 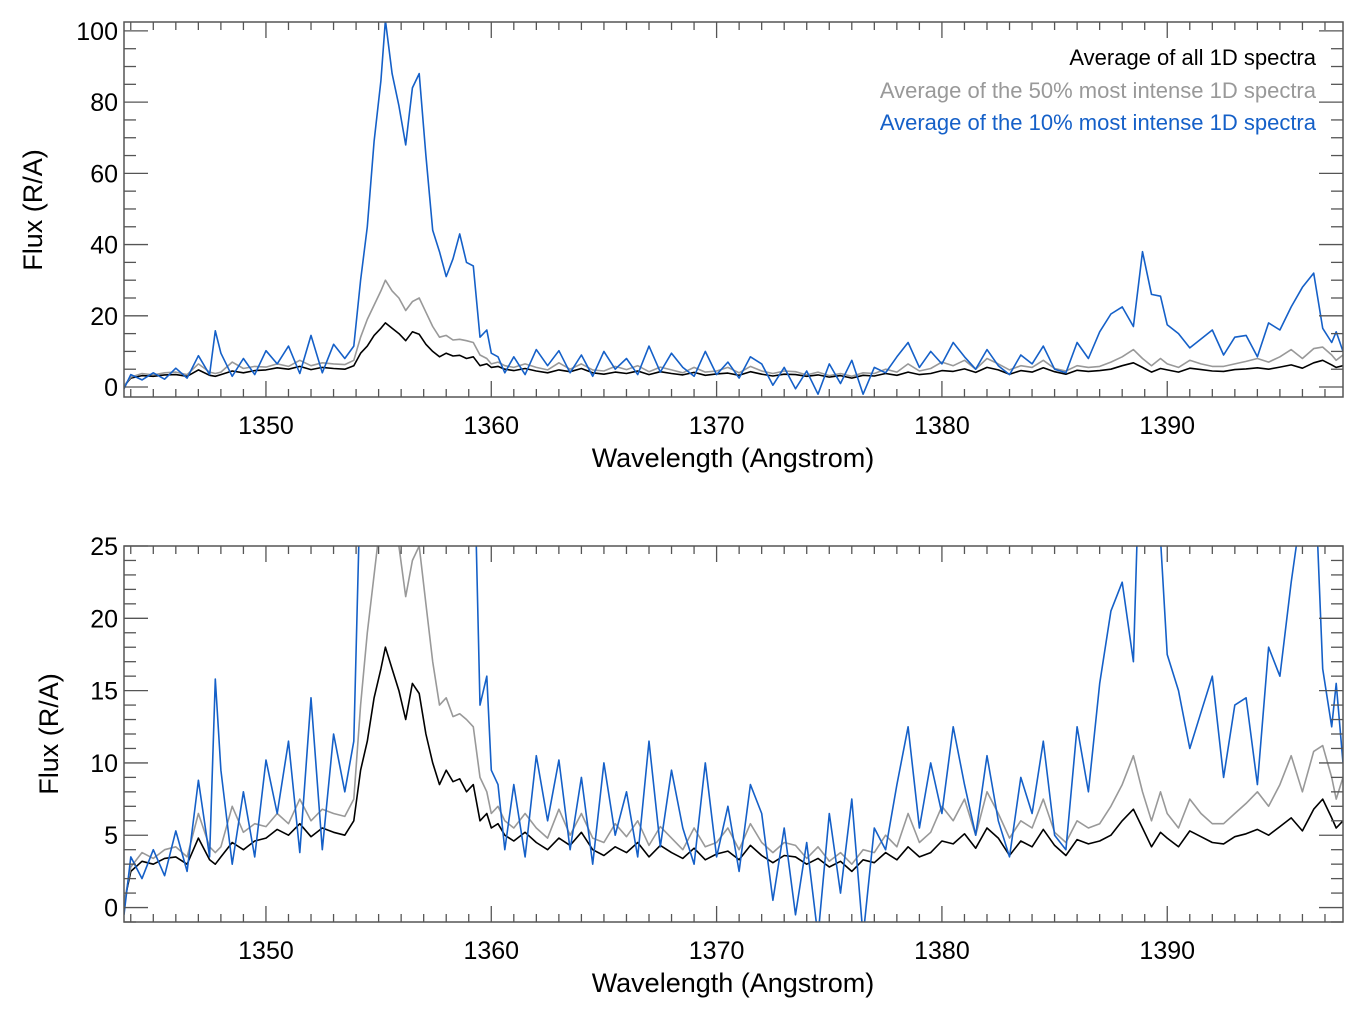 What do you see at coordinates (97, 32) in the screenshot?
I see `y-tick-label: 100` at bounding box center [97, 32].